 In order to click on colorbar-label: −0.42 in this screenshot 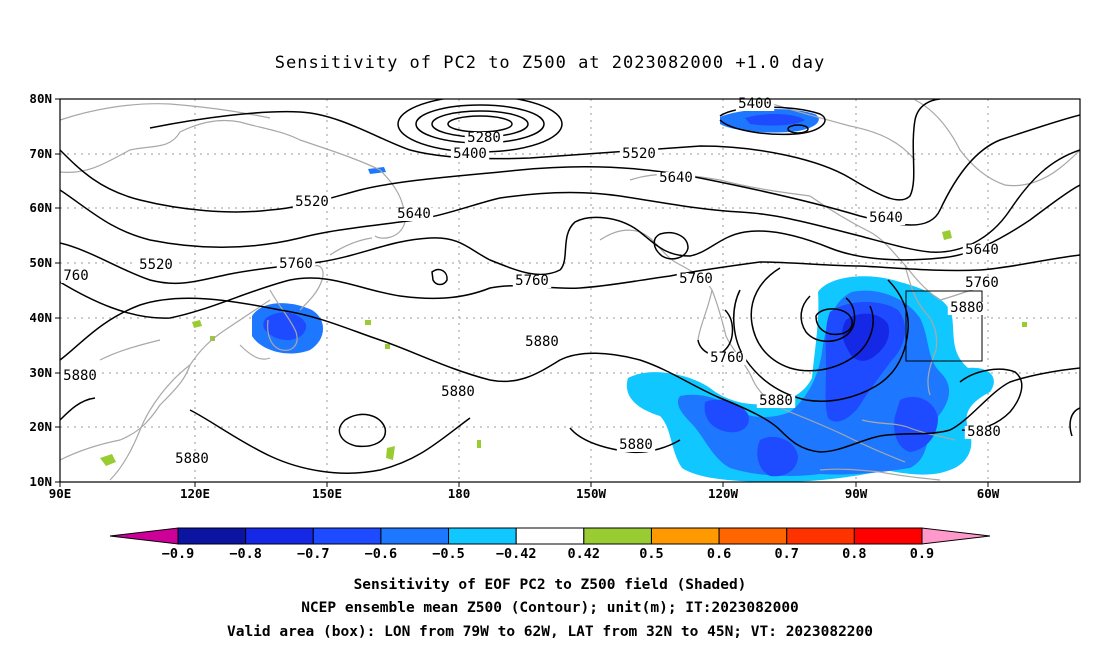, I will do `click(516, 554)`.